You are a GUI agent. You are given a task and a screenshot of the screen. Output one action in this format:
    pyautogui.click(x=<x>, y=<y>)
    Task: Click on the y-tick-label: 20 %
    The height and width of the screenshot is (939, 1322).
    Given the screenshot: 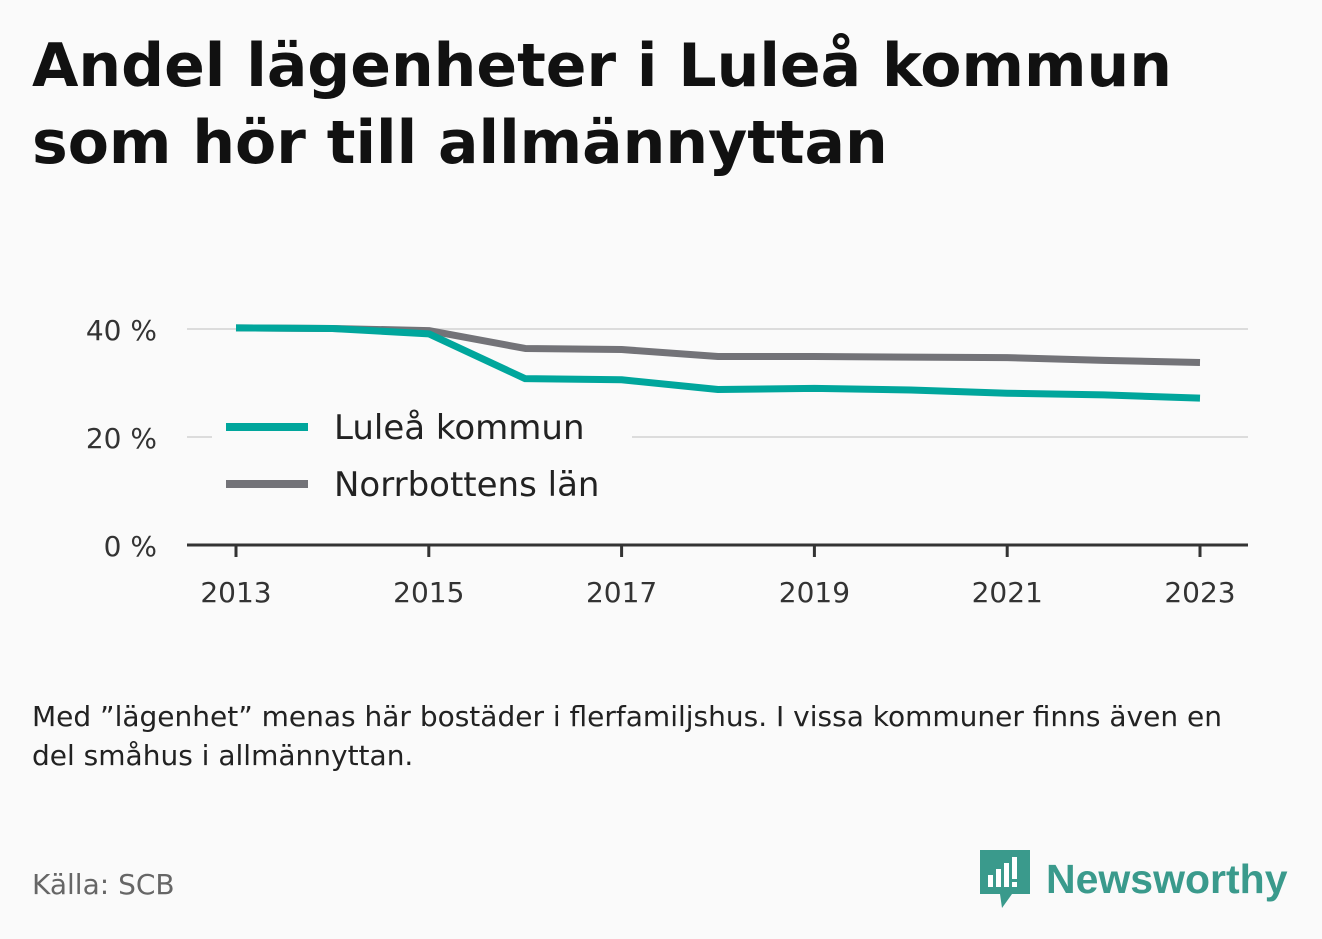 What is the action you would take?
    pyautogui.click(x=121, y=438)
    